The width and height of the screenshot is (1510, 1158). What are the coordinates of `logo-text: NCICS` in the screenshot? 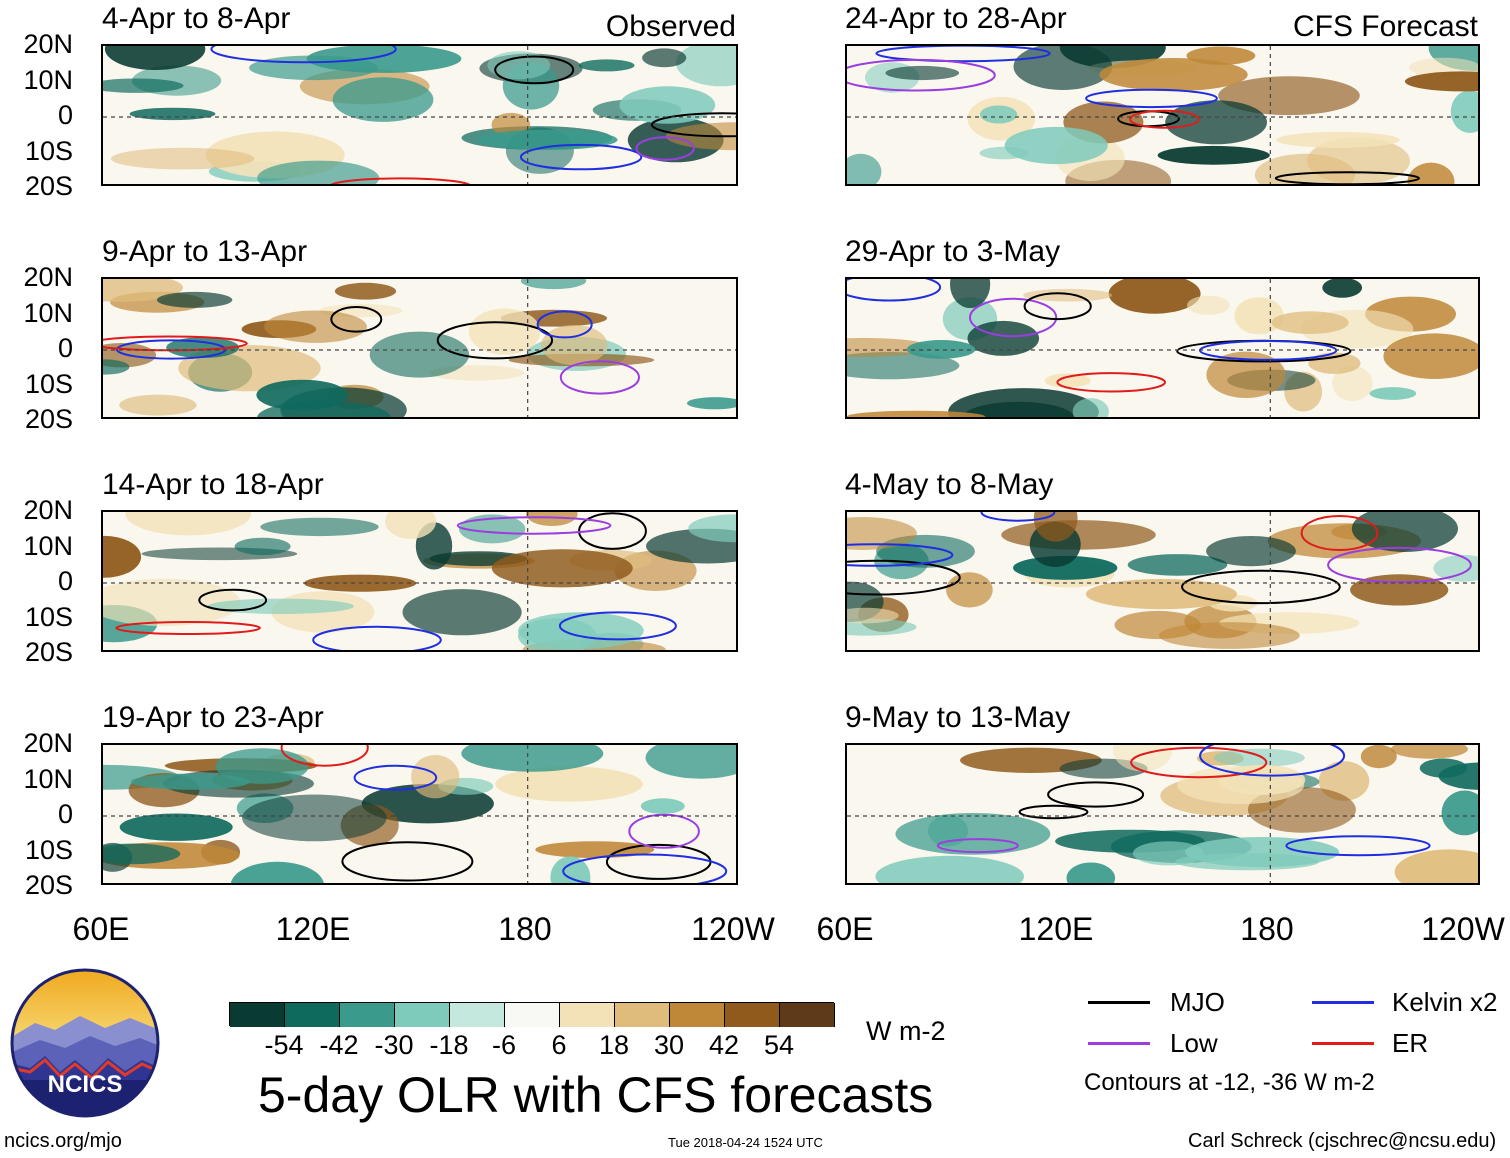 It's located at (85, 1084).